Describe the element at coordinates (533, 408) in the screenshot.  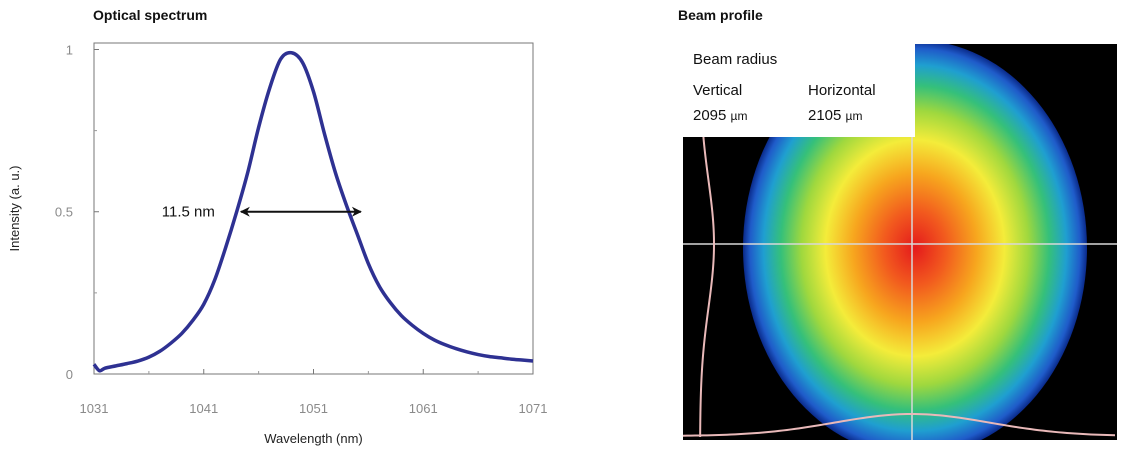
I see `x-tick-label-4: 1071` at that location.